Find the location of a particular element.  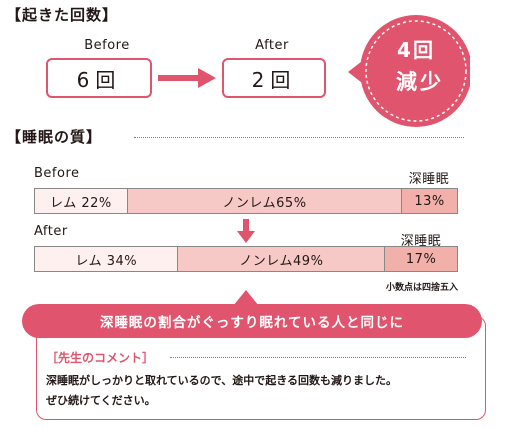

wakeups-after-box: 2回 is located at coordinates (274, 78).